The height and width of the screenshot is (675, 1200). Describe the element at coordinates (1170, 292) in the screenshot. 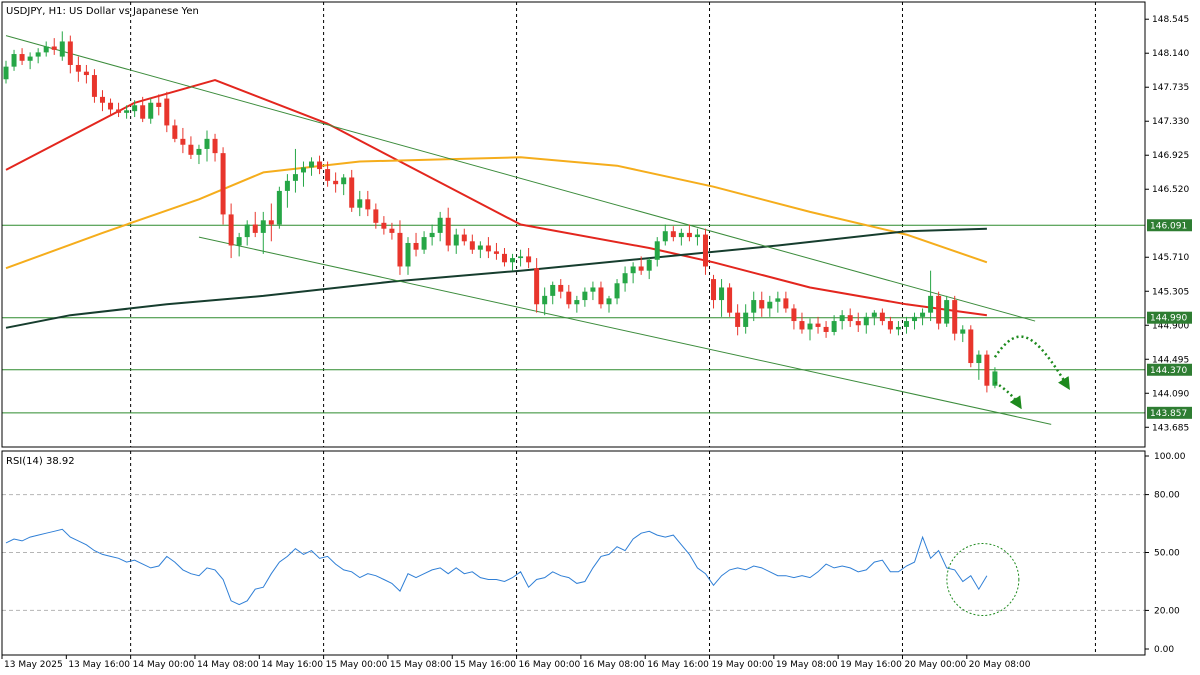

I see `price-tick-label-7: 145.305` at that location.